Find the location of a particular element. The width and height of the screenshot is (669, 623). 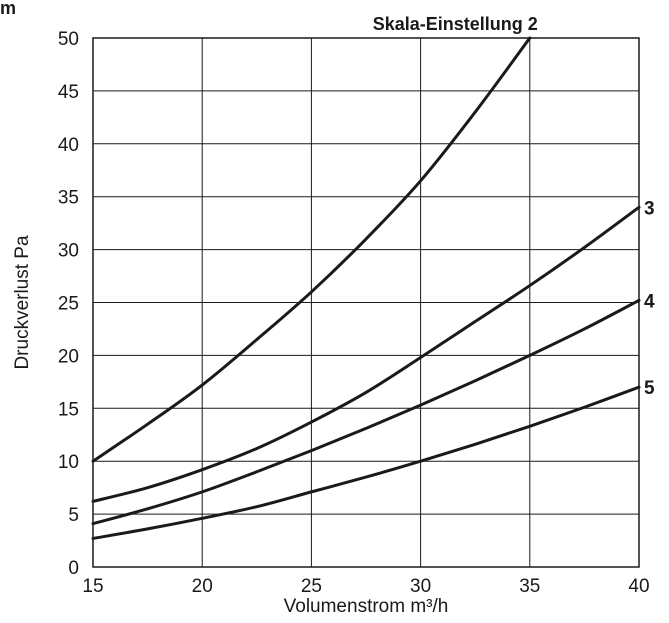

x-tick-label: 30 is located at coordinates (420, 586).